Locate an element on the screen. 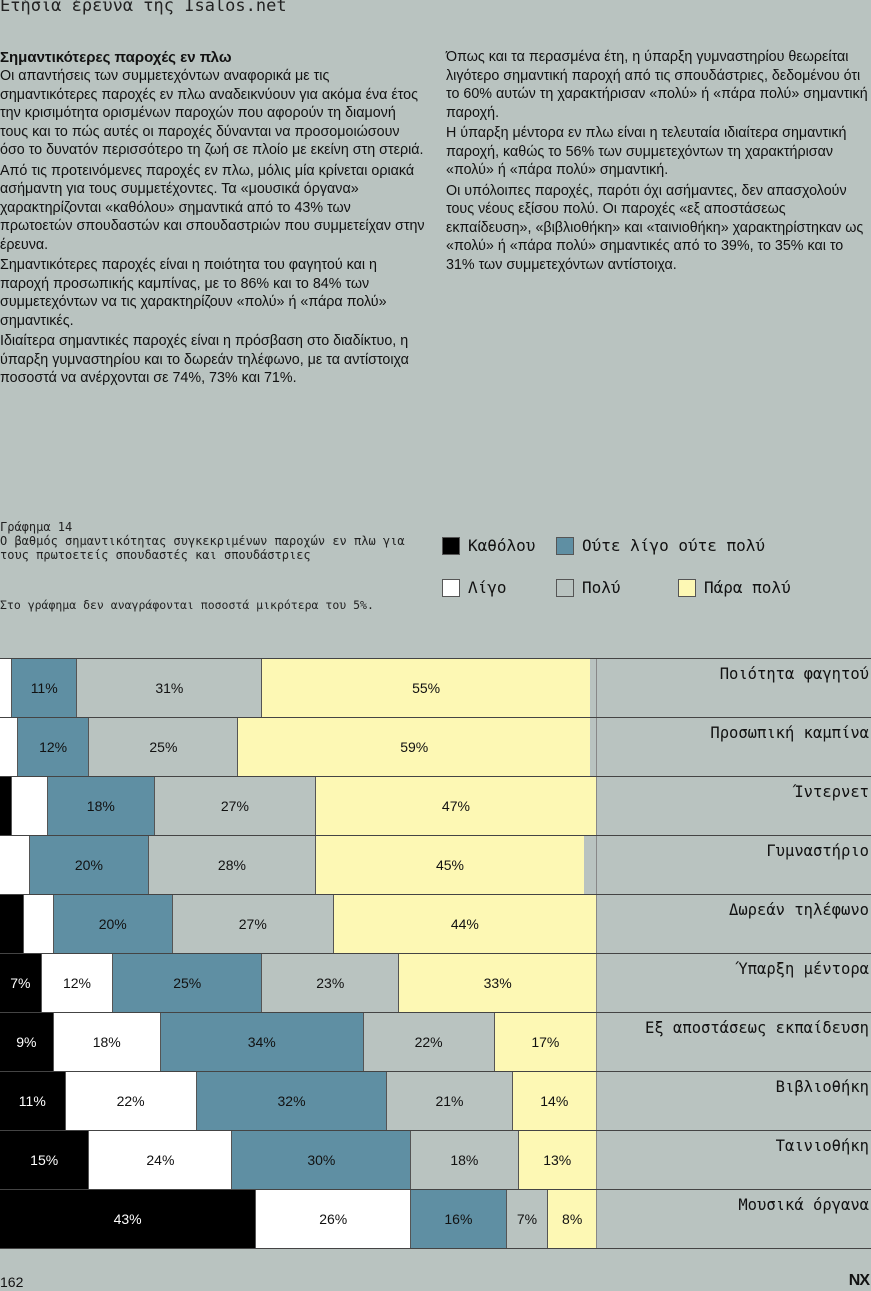  data-label: 15% is located at coordinates (44, 1160).